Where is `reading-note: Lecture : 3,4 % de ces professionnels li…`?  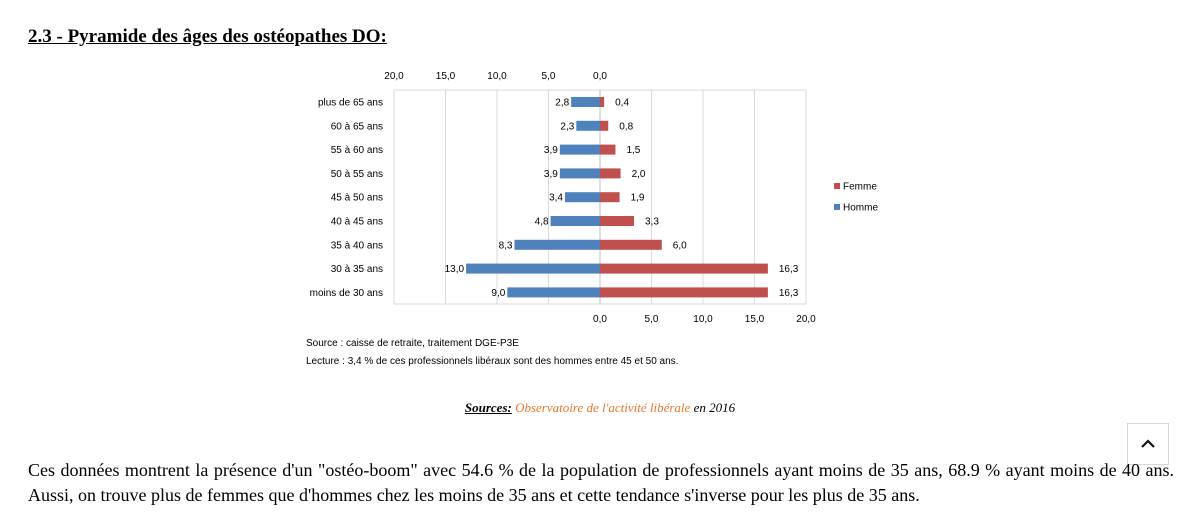 reading-note: Lecture : 3,4 % de ces professionnels li… is located at coordinates (492, 361).